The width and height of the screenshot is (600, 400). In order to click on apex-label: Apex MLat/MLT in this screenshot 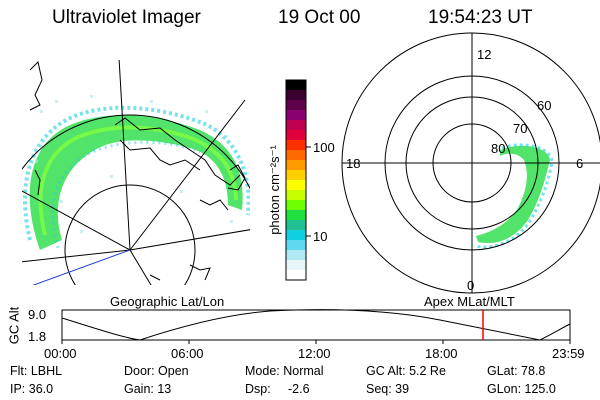, I will do `click(469, 301)`.